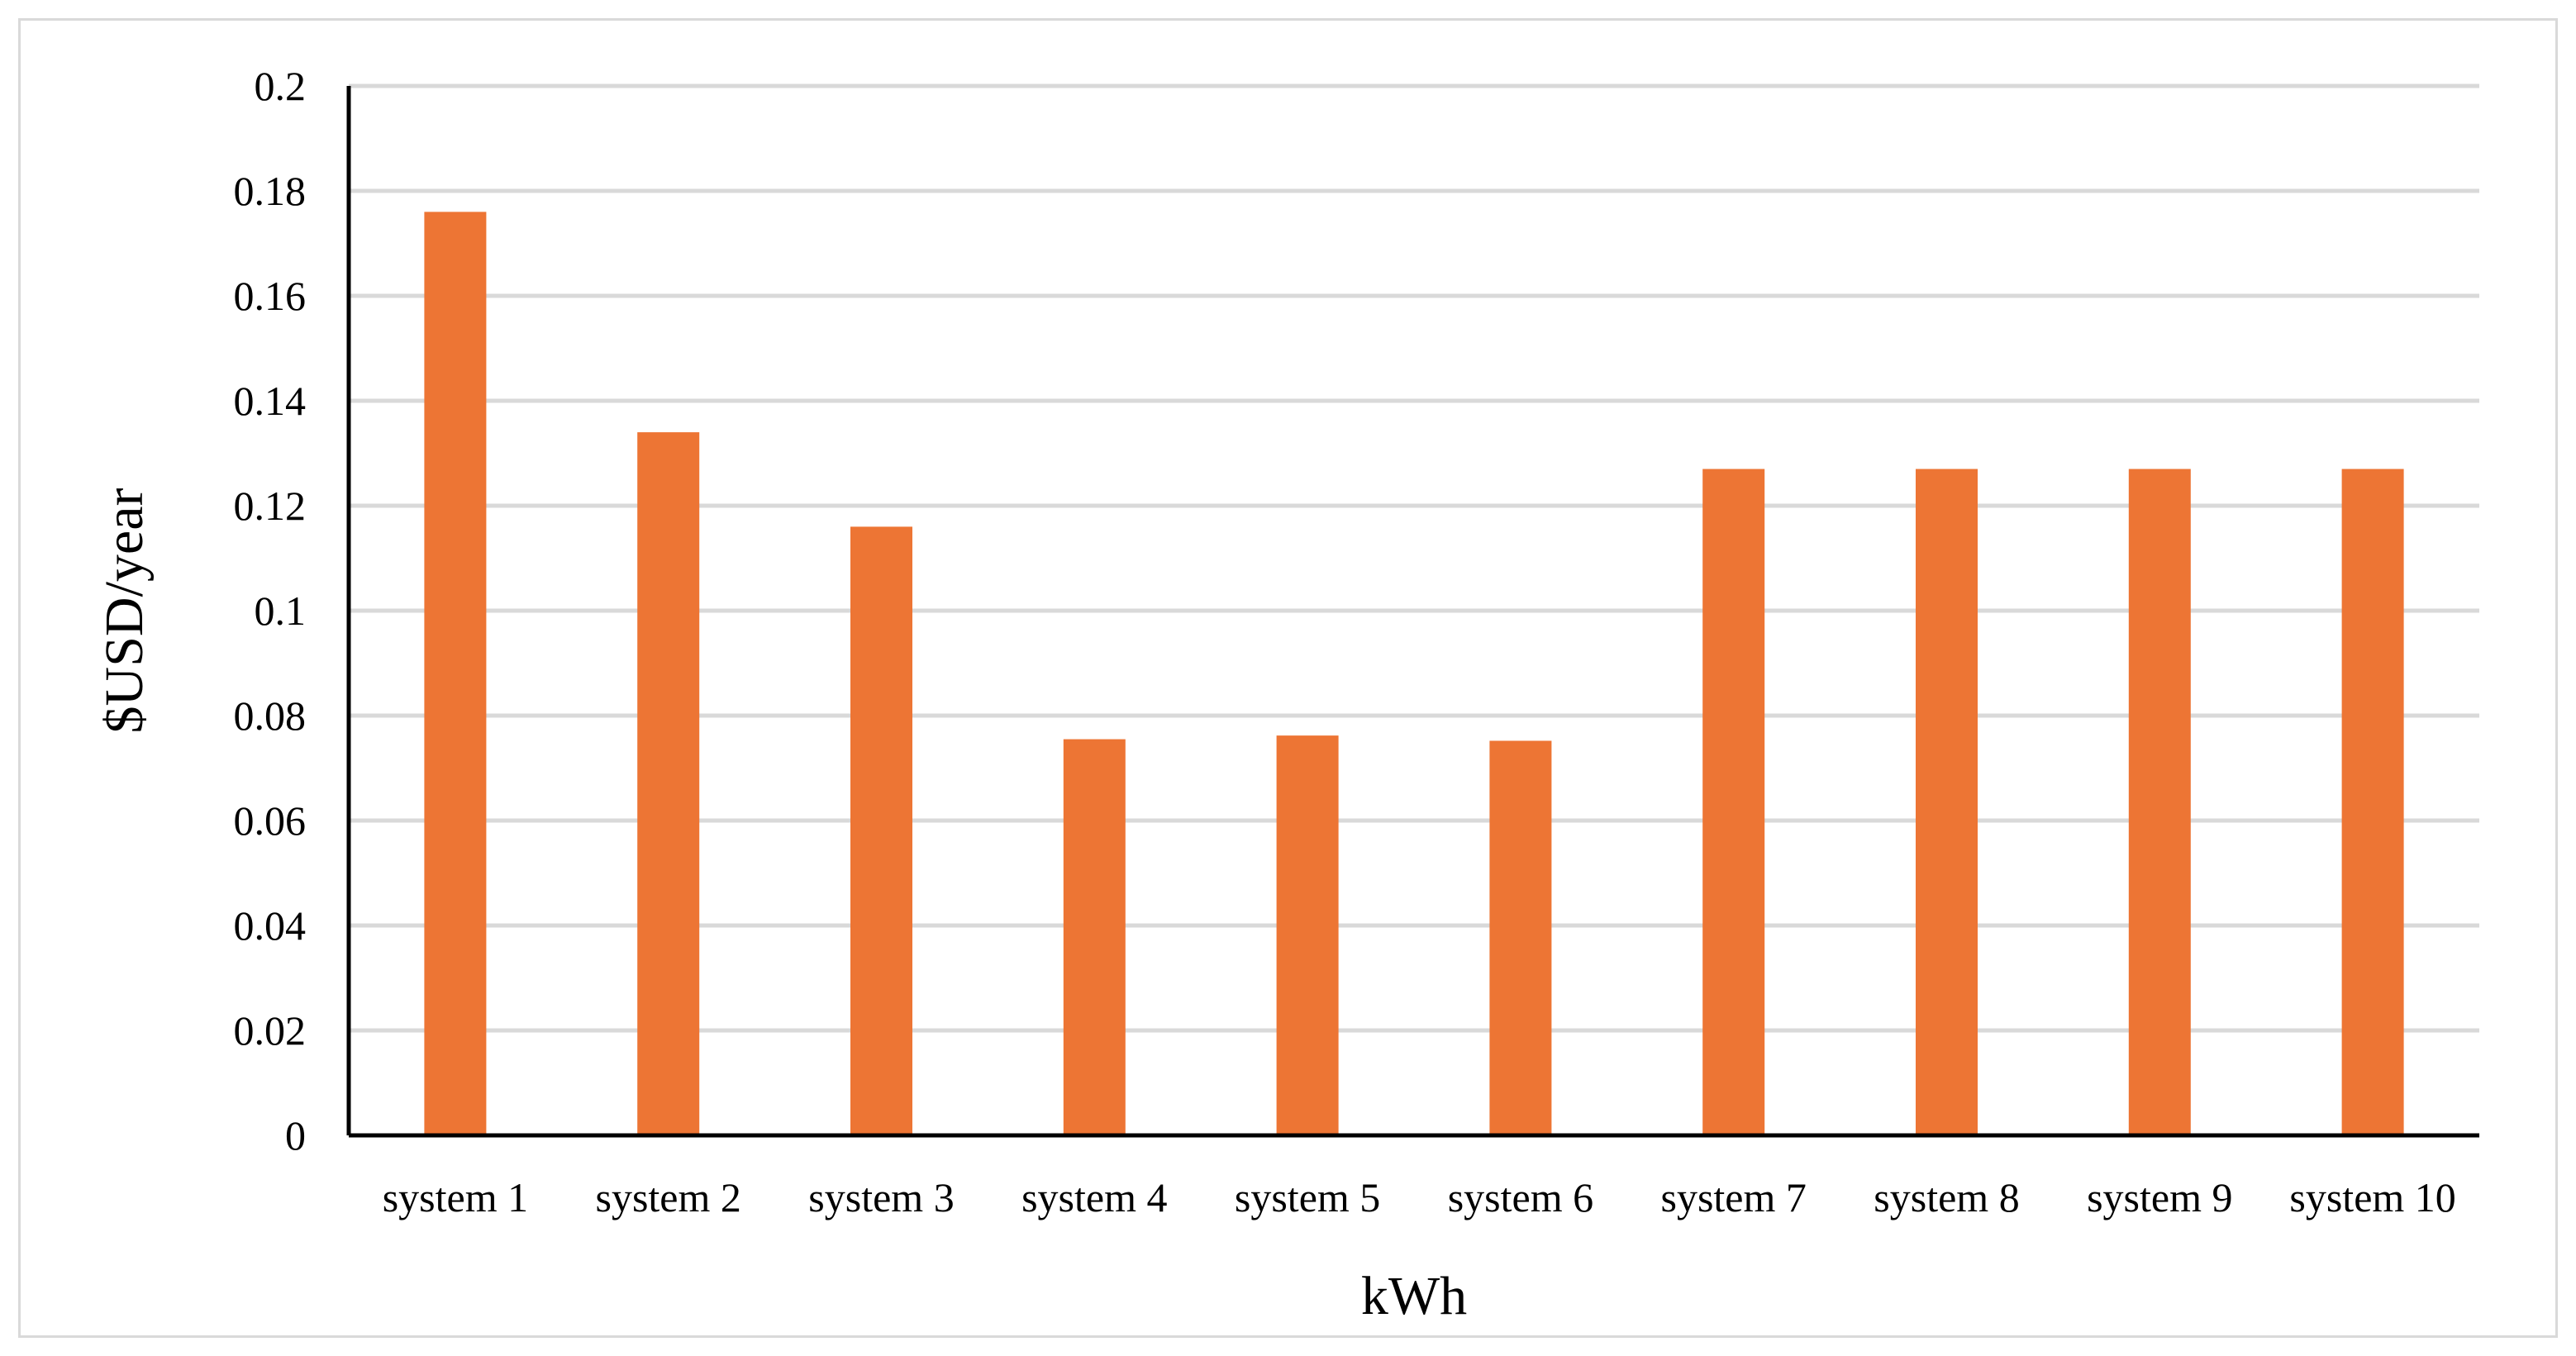 This screenshot has width=2576, height=1356. I want to click on x-tick-label: system 8, so click(1947, 1197).